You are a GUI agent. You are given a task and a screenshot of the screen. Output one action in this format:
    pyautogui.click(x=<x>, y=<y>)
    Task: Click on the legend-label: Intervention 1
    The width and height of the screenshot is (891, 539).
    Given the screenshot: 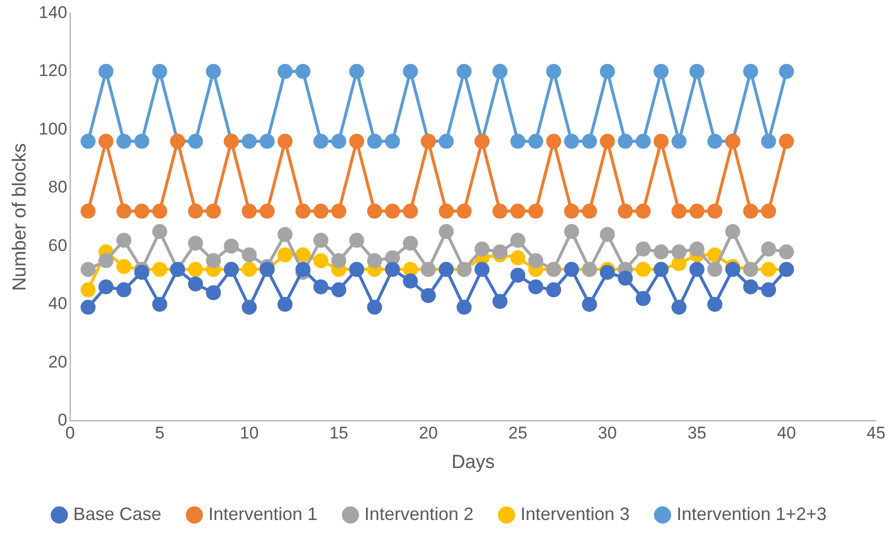 What is the action you would take?
    pyautogui.click(x=263, y=514)
    